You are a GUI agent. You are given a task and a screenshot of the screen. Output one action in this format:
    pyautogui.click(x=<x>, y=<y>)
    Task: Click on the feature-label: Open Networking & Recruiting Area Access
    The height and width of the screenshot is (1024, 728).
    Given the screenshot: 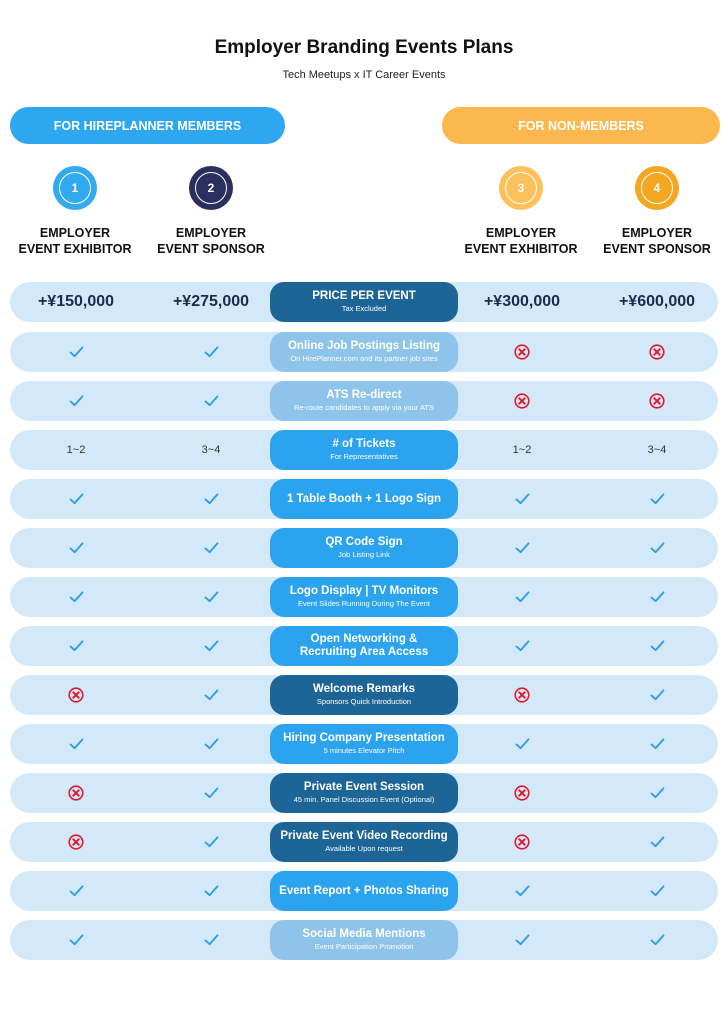 What is the action you would take?
    pyautogui.click(x=364, y=646)
    